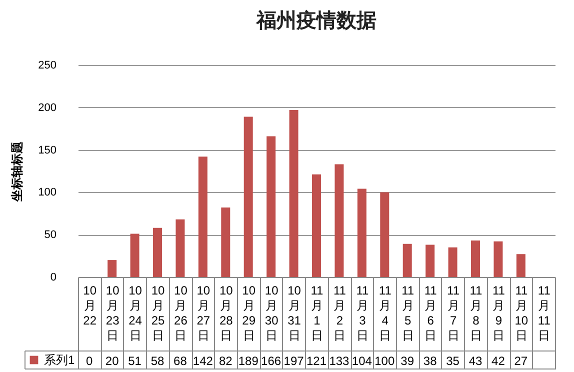 The height and width of the screenshot is (372, 574). I want to click on x-tick-label: 10月23日, so click(113, 313).